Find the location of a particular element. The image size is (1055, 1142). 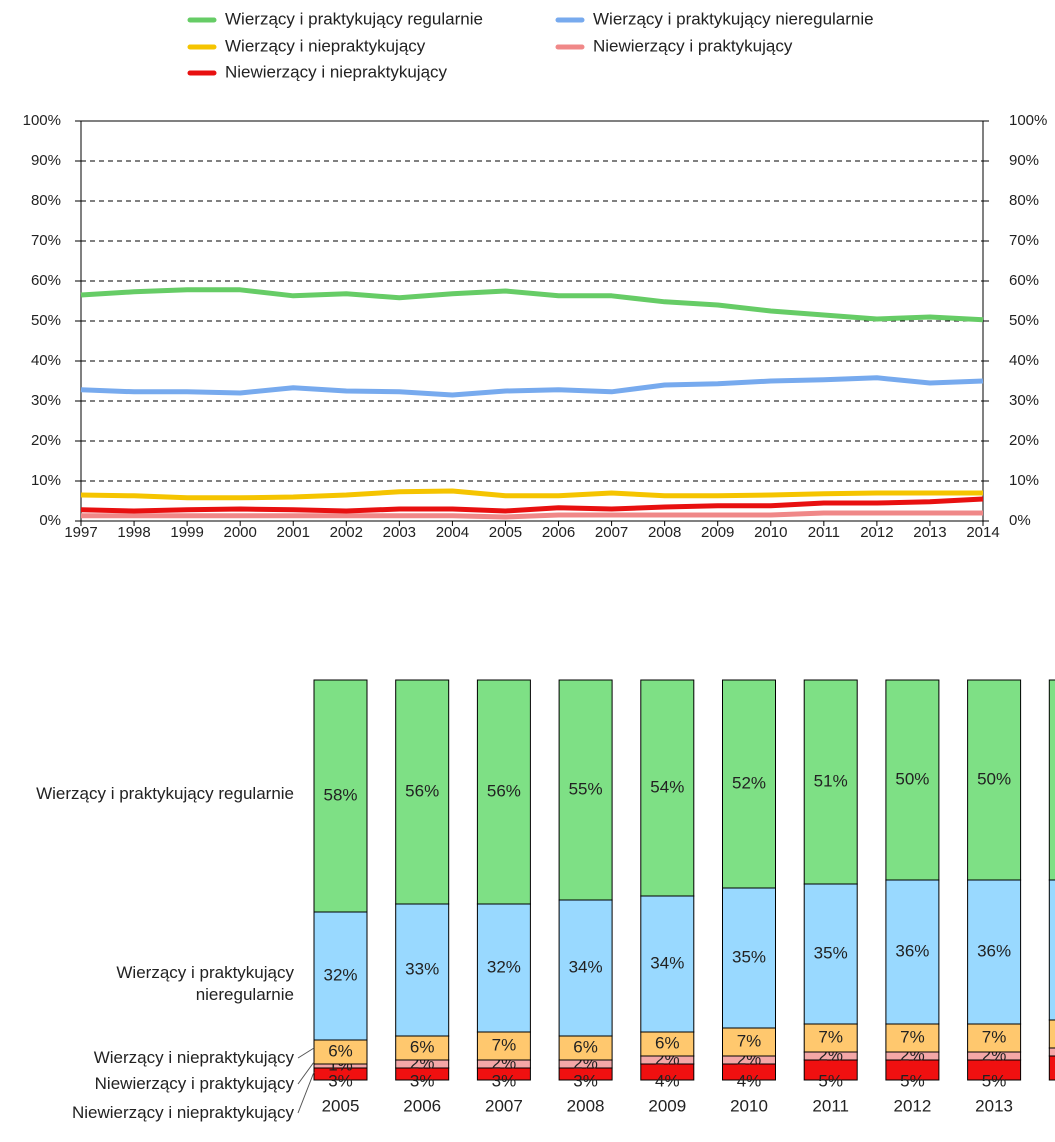

legend-label: Wierzący i praktykujący regularnie is located at coordinates (354, 18).